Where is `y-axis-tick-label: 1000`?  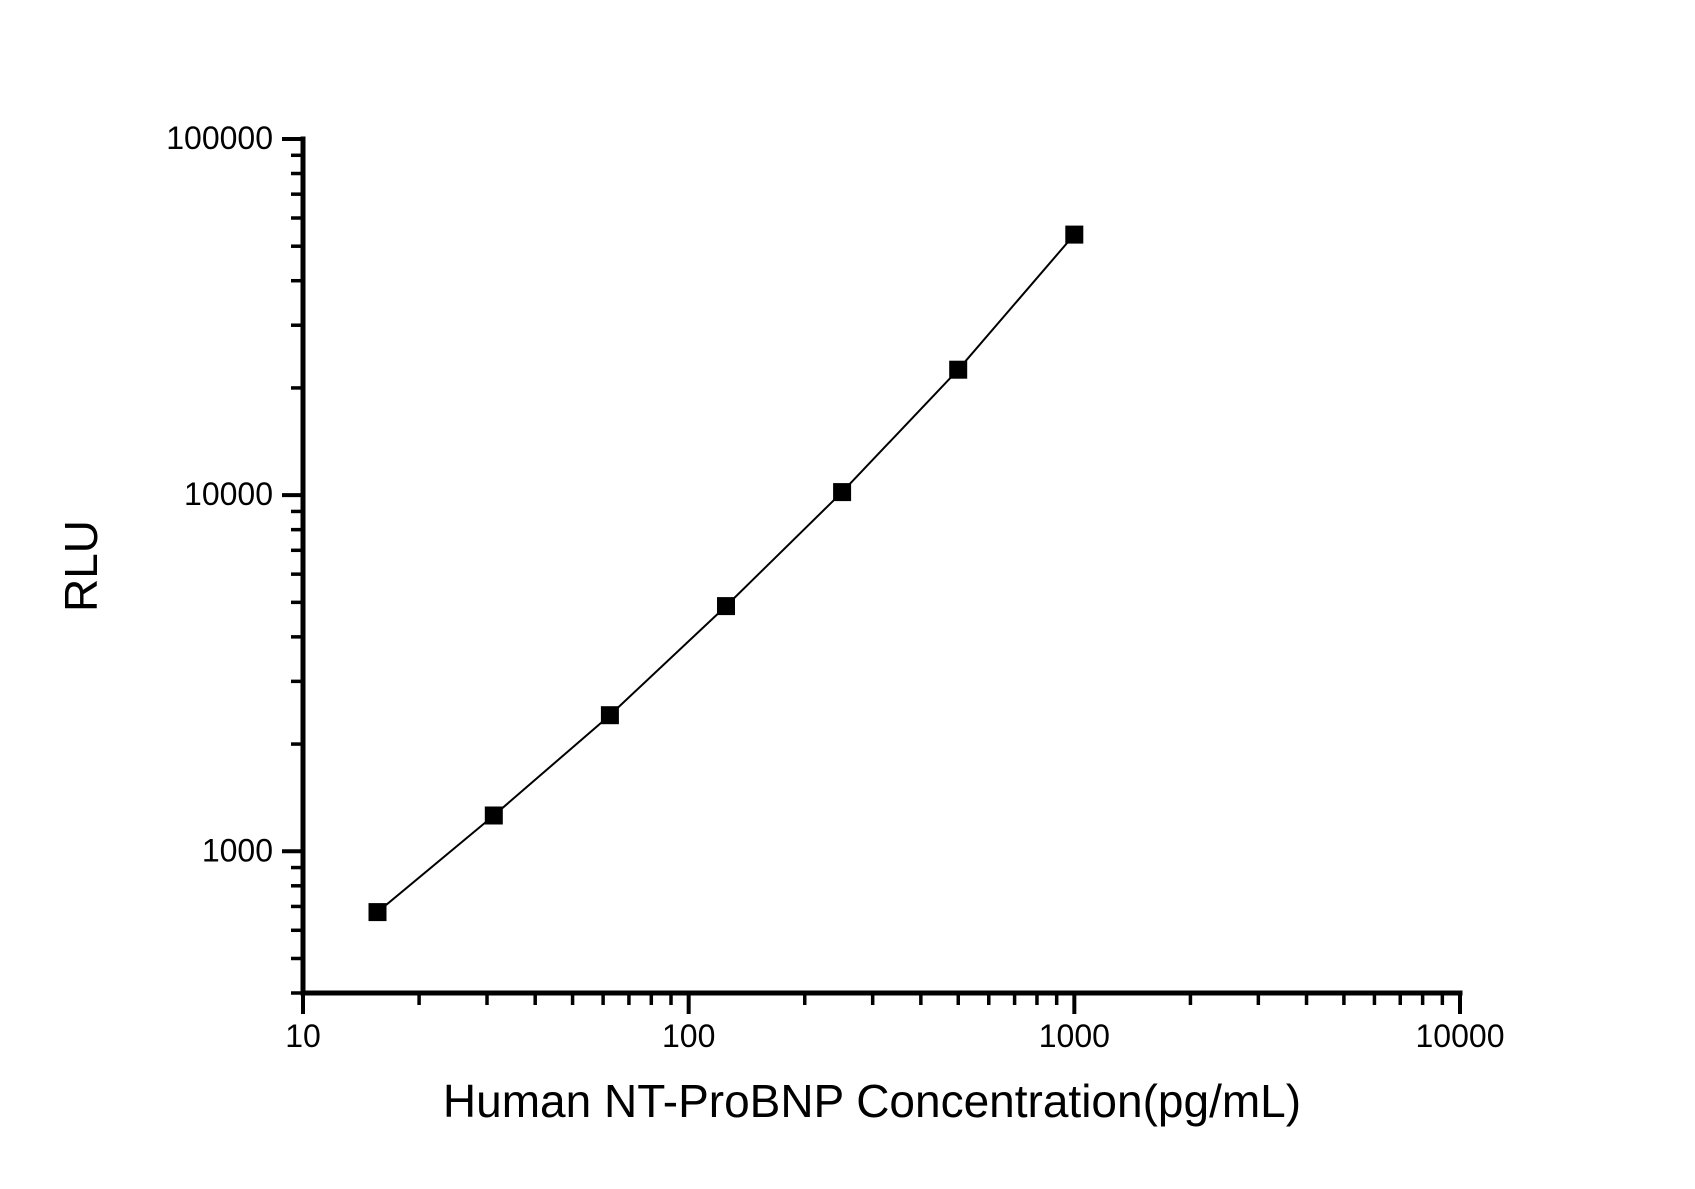
y-axis-tick-label: 1000 is located at coordinates (237, 850).